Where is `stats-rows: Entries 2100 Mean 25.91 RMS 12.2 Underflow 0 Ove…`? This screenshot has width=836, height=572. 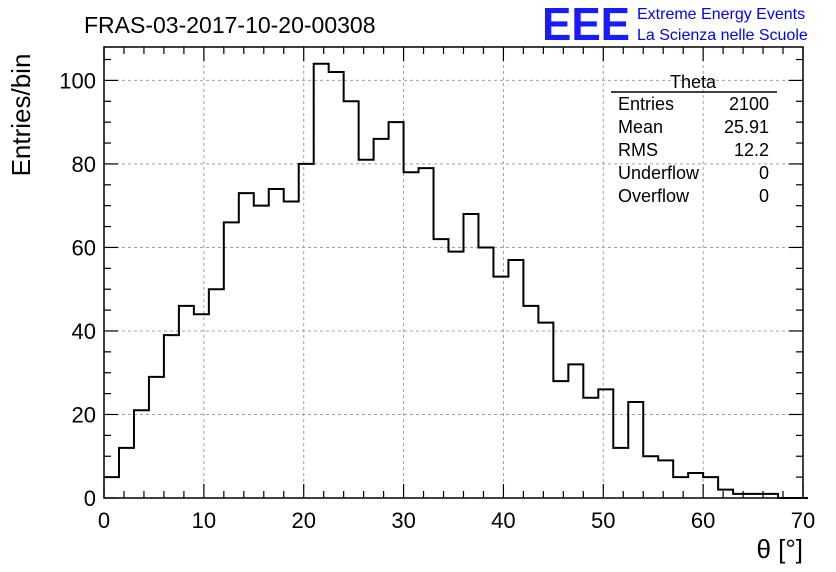 stats-rows: Entries 2100 Mean 25.91 RMS 12.2 Underflow 0 Ove… is located at coordinates (693, 150).